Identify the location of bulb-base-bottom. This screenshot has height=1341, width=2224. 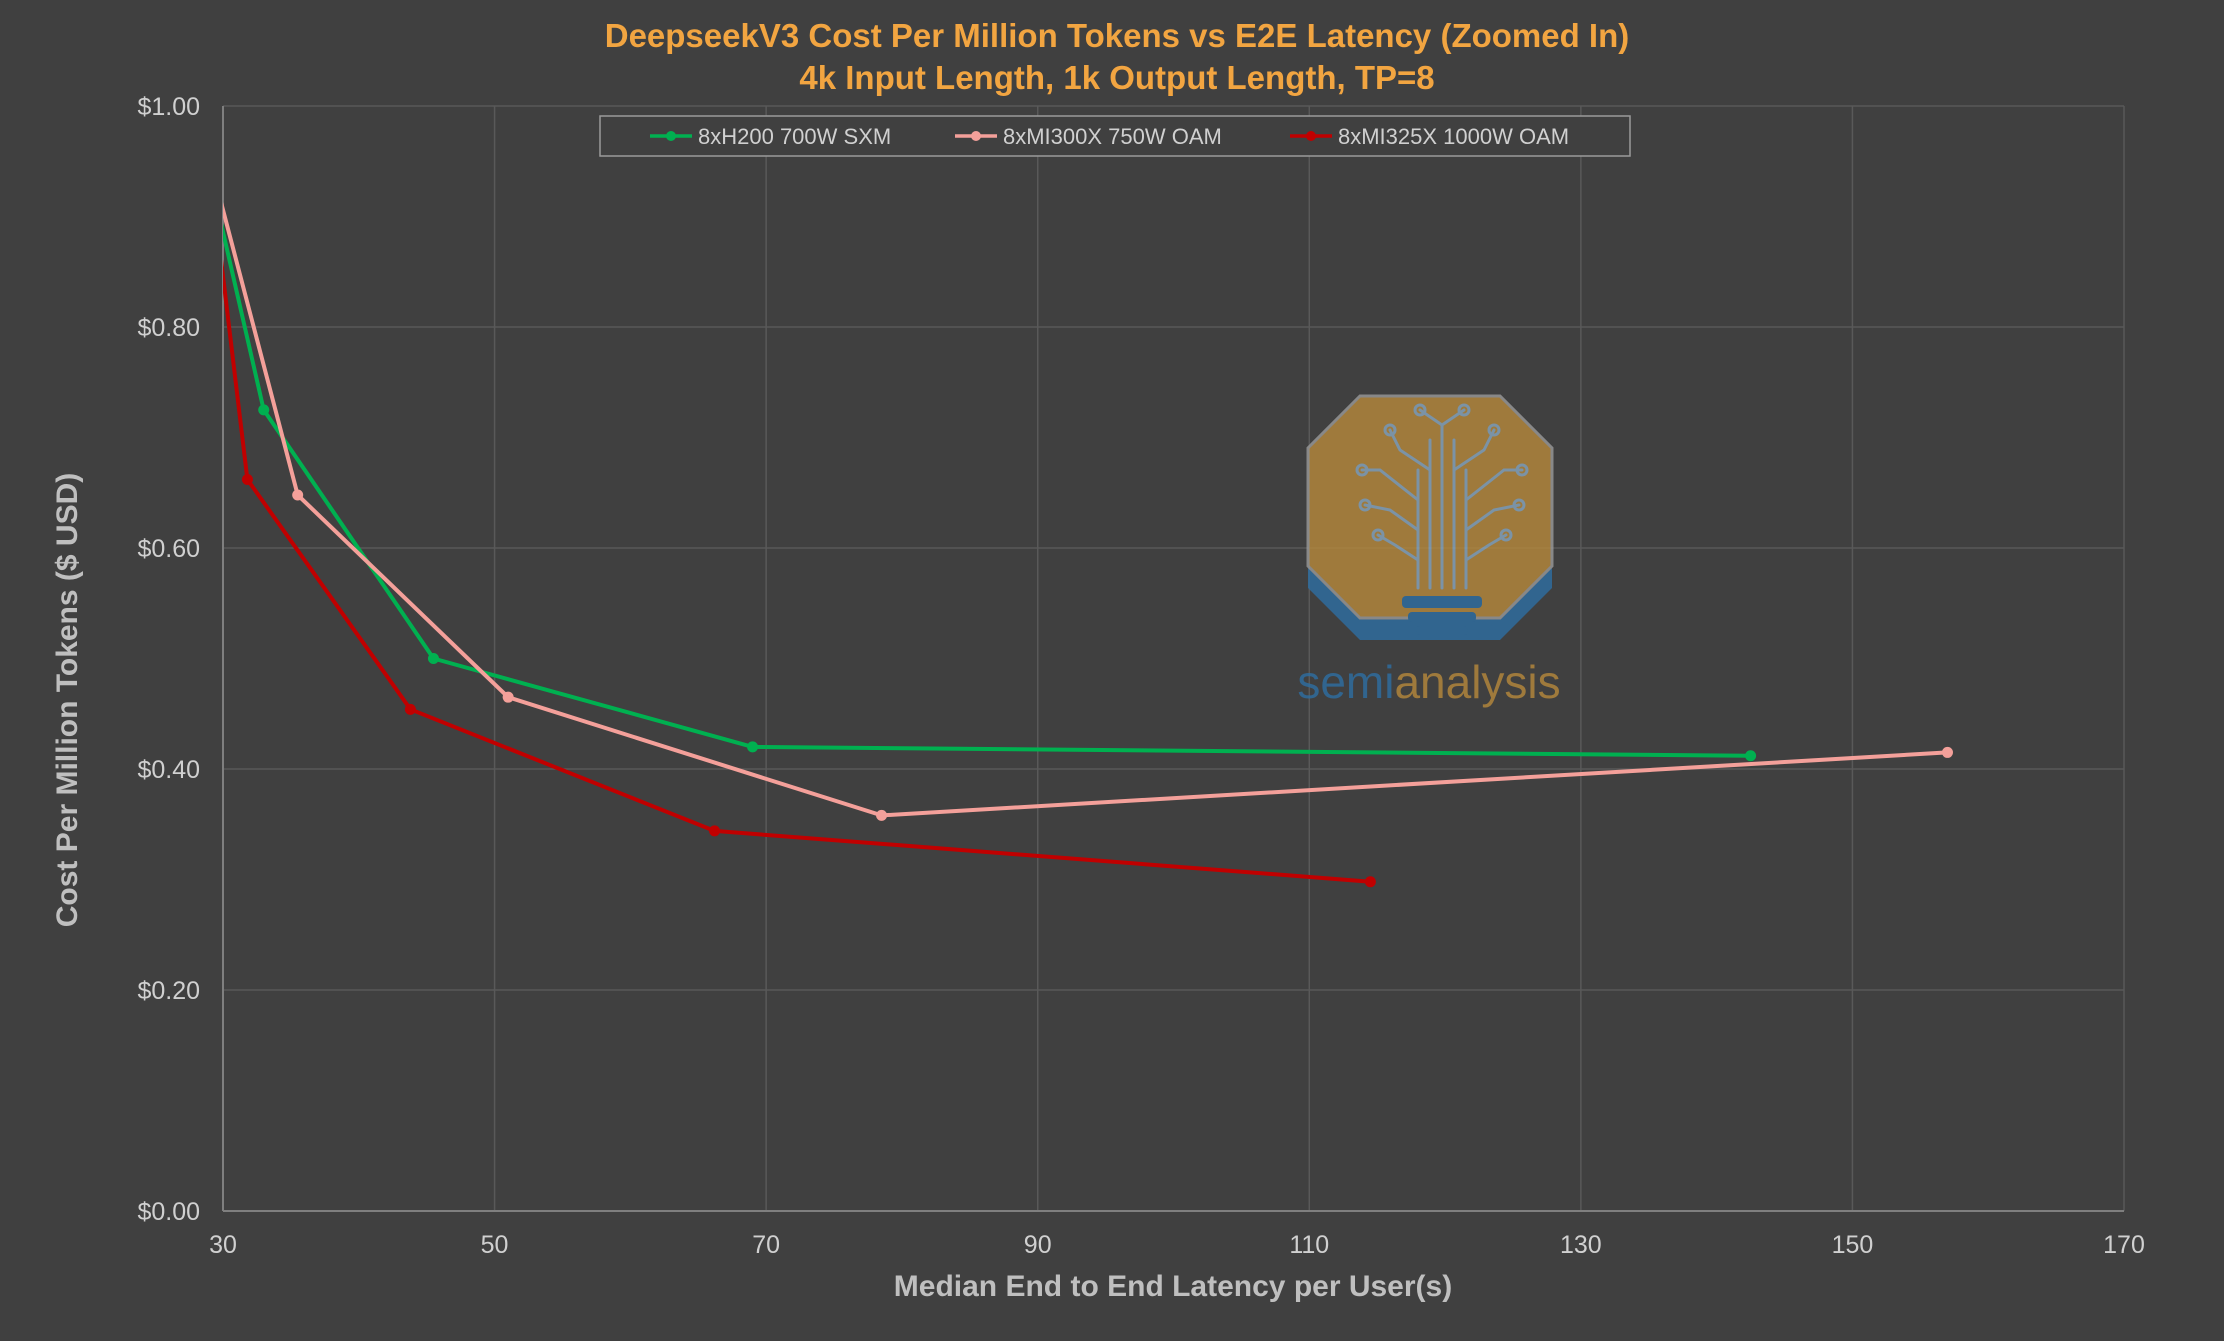
(1442, 630).